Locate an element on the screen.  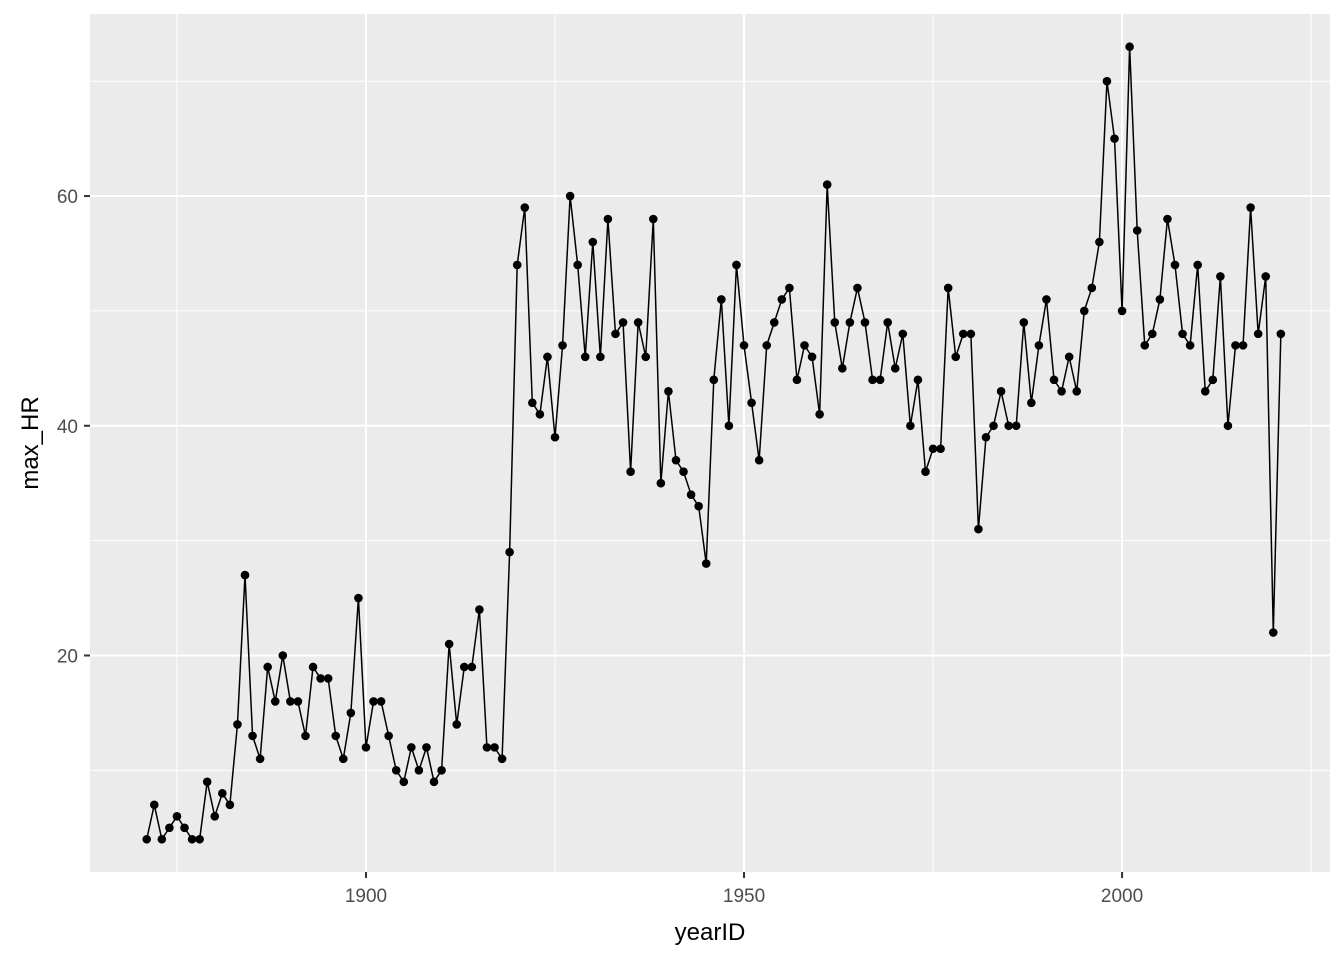
y-tick-label: 20 is located at coordinates (67, 656).